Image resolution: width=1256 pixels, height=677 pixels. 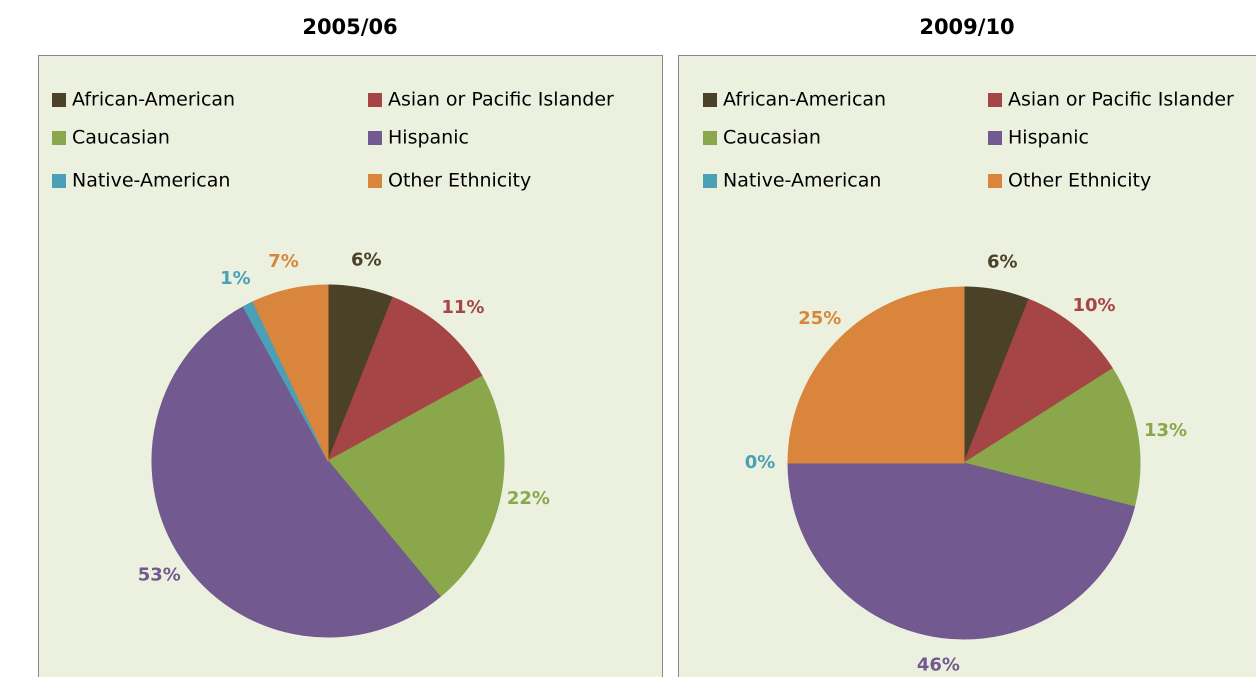 What do you see at coordinates (349, 27) in the screenshot?
I see `chart-title: 2005/06` at bounding box center [349, 27].